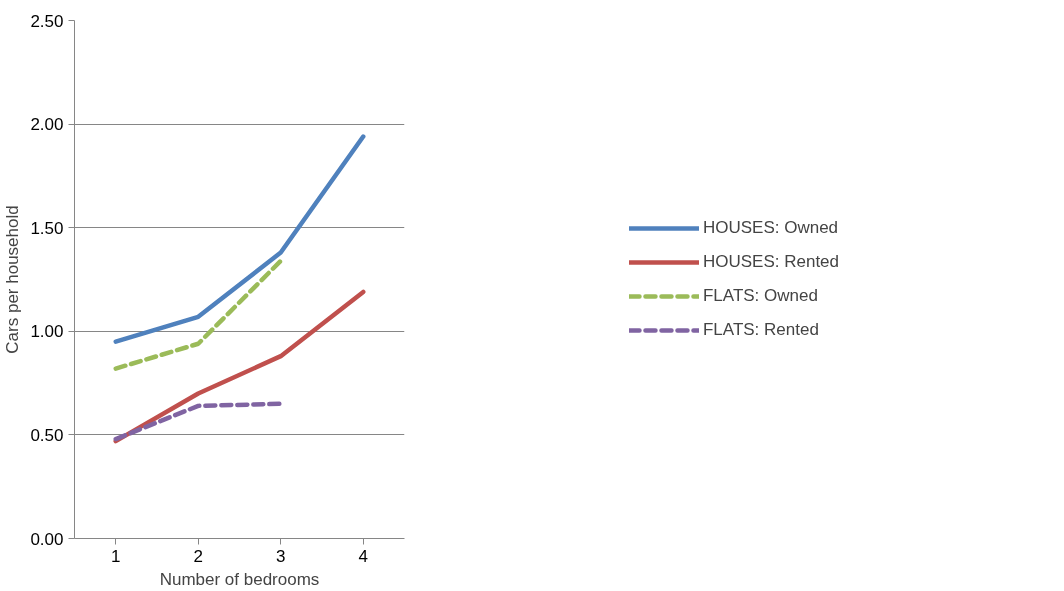 The height and width of the screenshot is (591, 1064). Describe the element at coordinates (47, 539) in the screenshot. I see `y-tick-label: 0.00` at that location.